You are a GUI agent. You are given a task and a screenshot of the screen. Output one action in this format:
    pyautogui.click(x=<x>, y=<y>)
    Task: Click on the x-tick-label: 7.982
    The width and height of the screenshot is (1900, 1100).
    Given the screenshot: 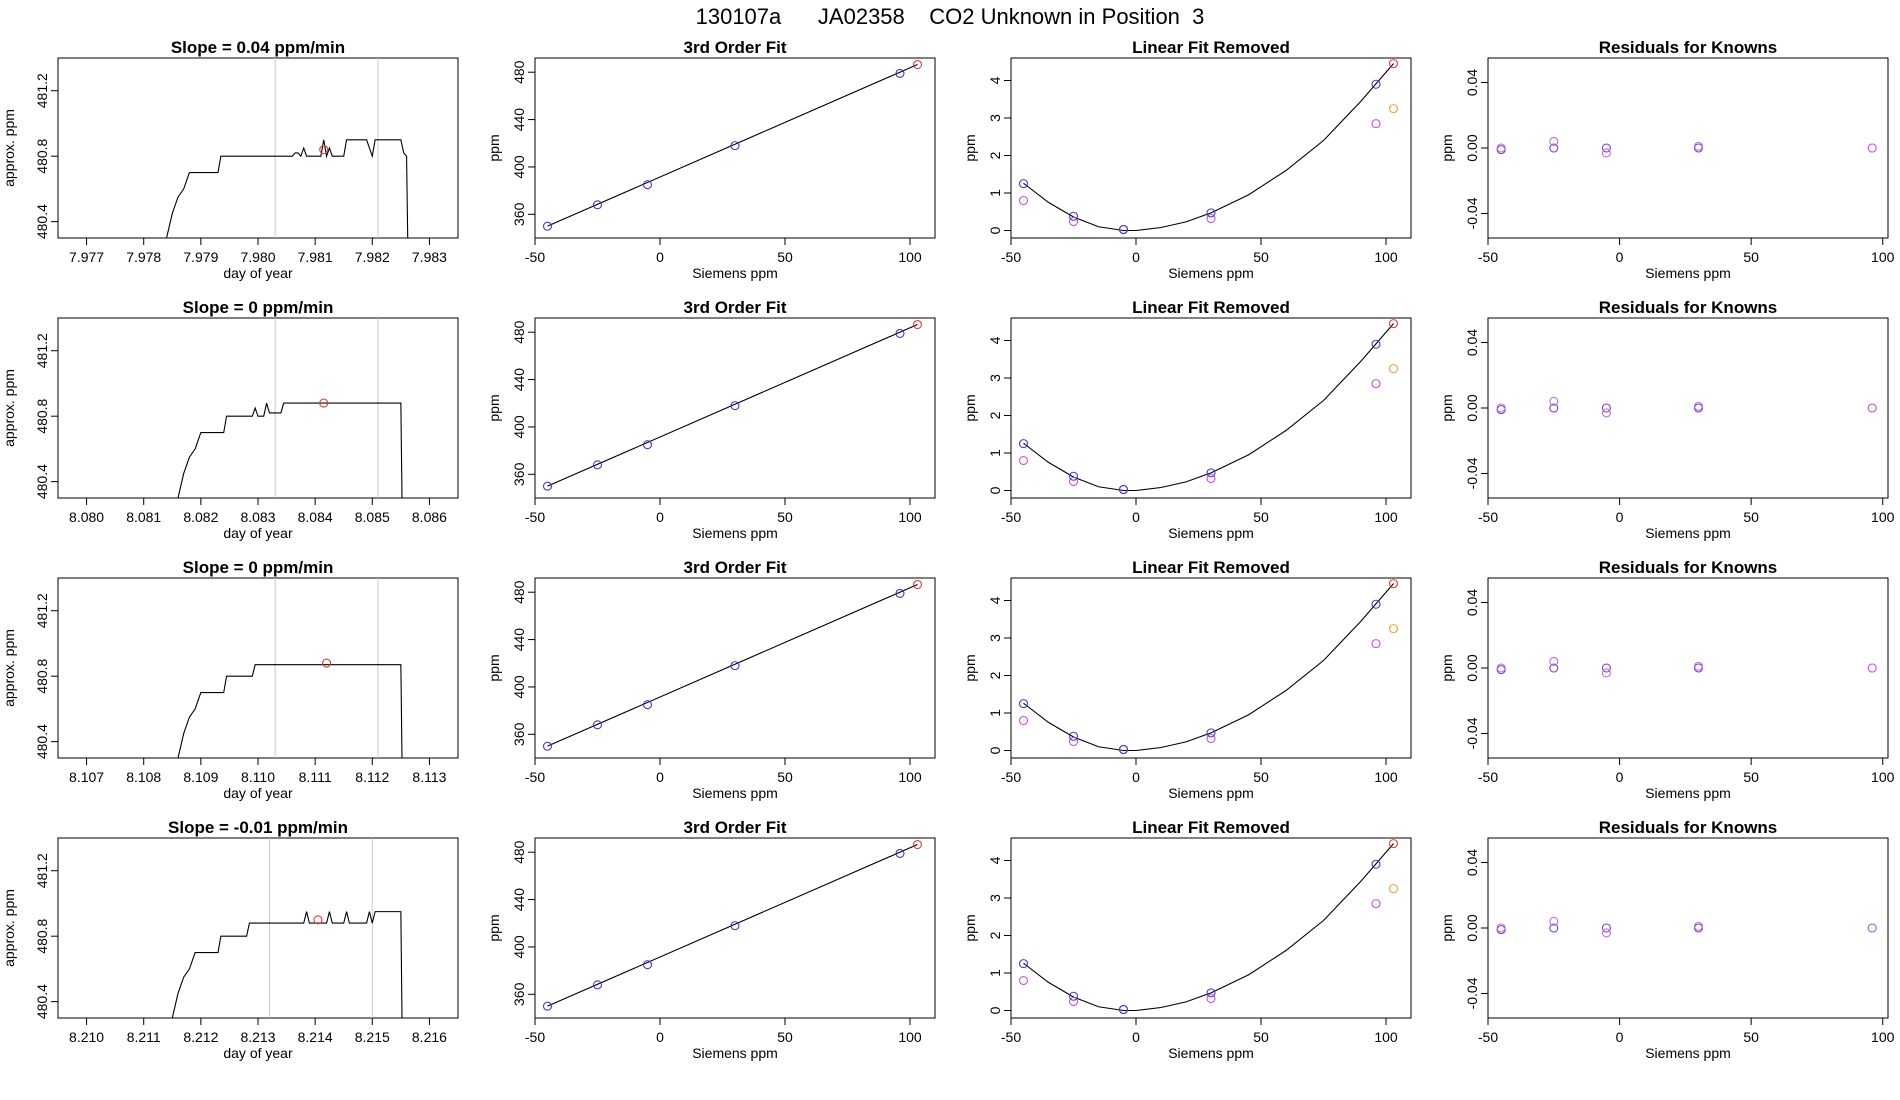 What is the action you would take?
    pyautogui.click(x=372, y=257)
    